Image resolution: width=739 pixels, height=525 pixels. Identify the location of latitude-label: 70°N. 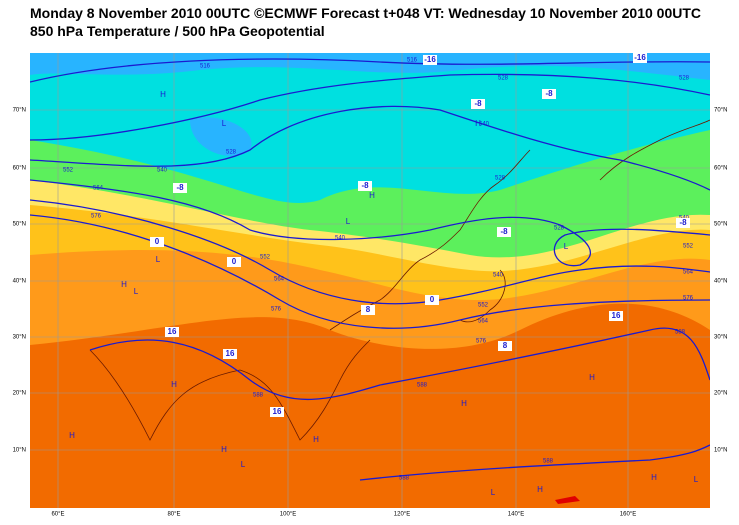
(720, 111).